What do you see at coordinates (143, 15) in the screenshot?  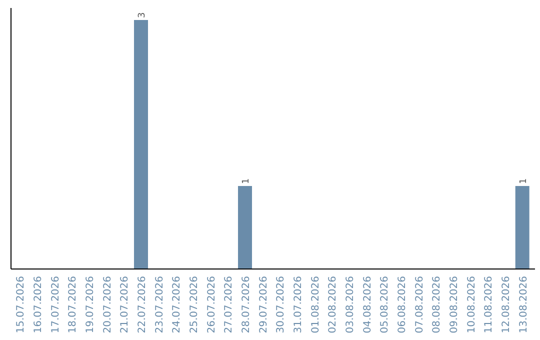 I see `data-label: 3` at bounding box center [143, 15].